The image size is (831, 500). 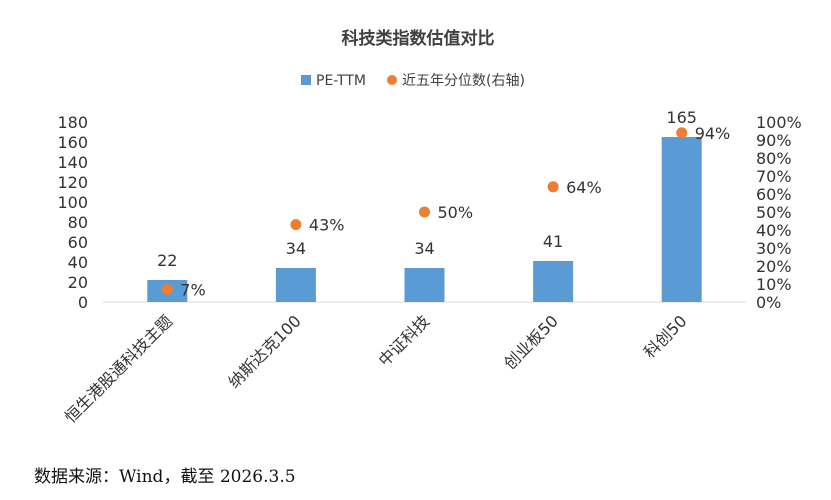 What do you see at coordinates (264, 351) in the screenshot?
I see `x-category-label: 纳斯达克100` at bounding box center [264, 351].